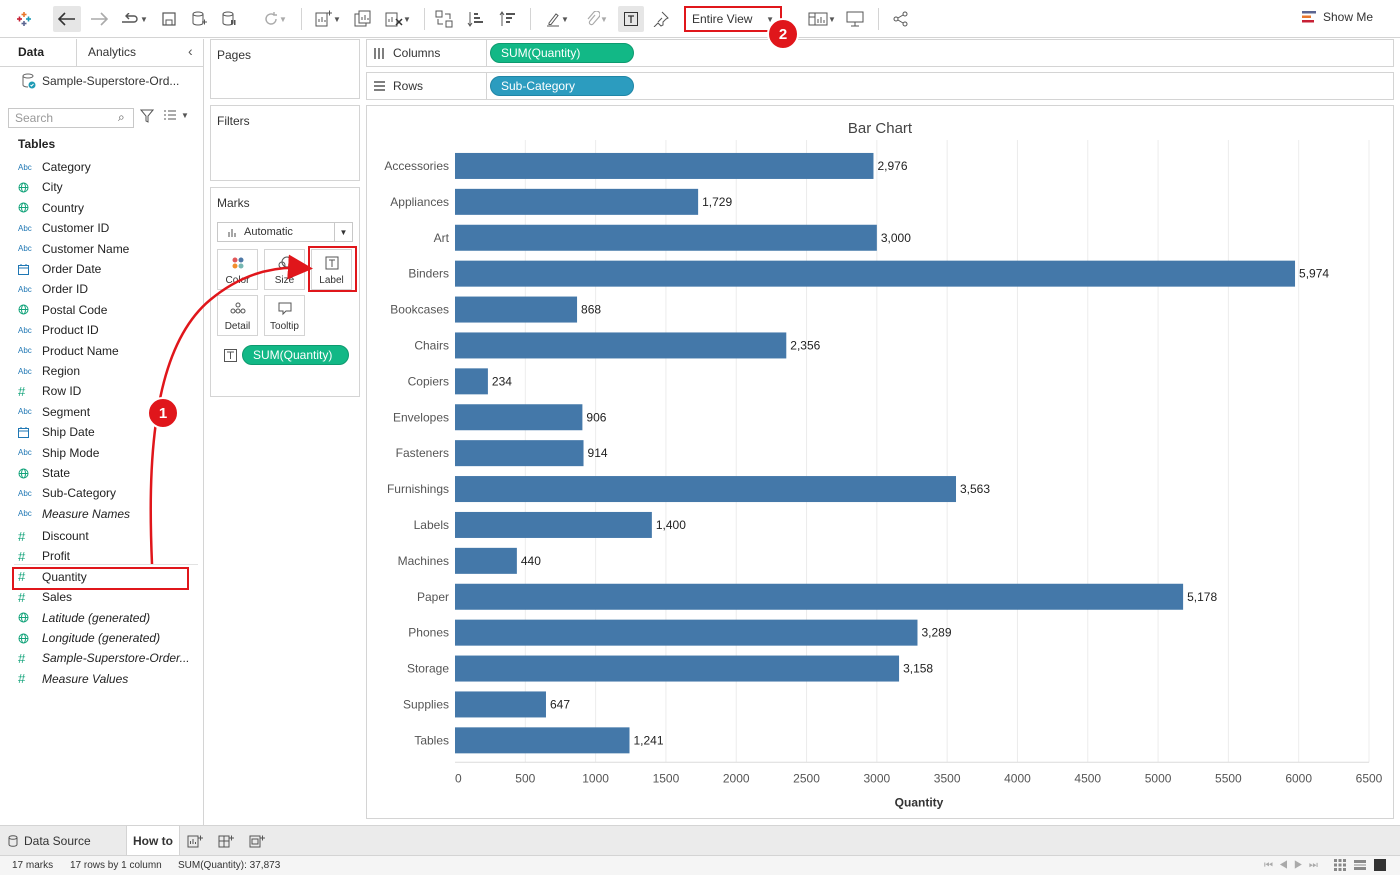 The width and height of the screenshot is (1400, 875). What do you see at coordinates (108, 228) in the screenshot?
I see `field-item: Abc Customer ID` at bounding box center [108, 228].